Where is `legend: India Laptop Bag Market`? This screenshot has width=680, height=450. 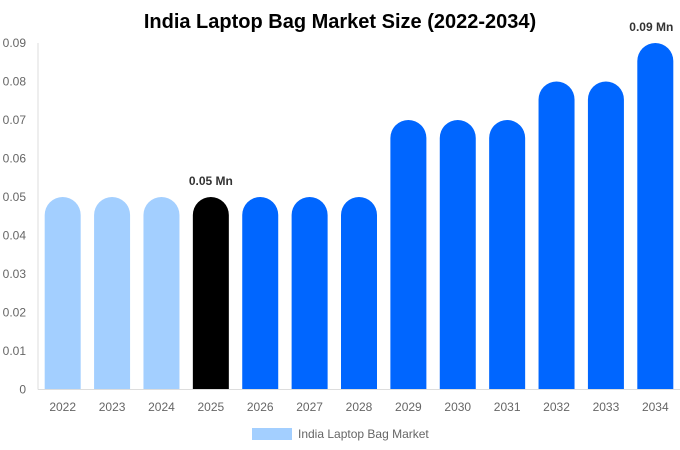
legend: India Laptop Bag Market is located at coordinates (340, 434).